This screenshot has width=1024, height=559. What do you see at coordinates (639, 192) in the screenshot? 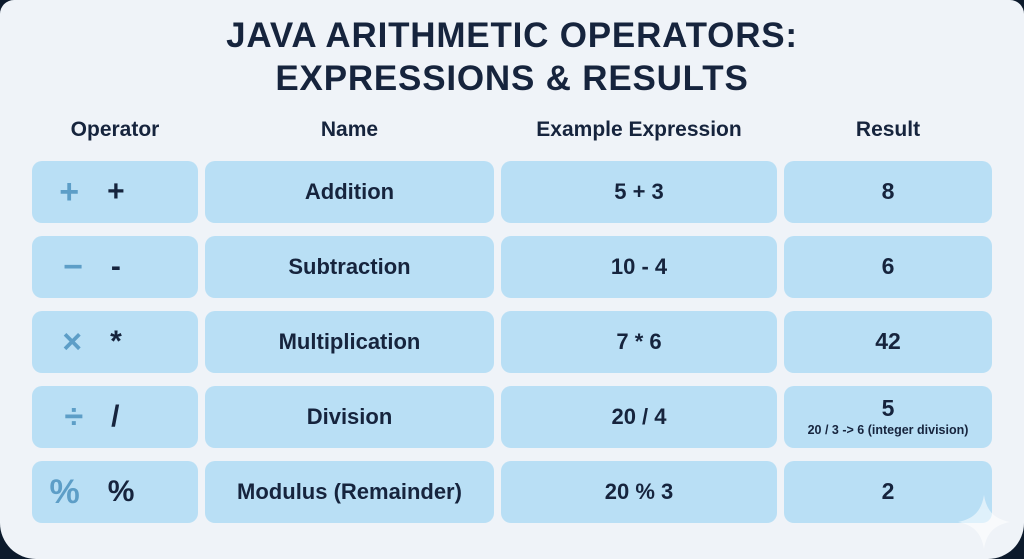
I see `expression-cell-addition: 5 + 3` at bounding box center [639, 192].